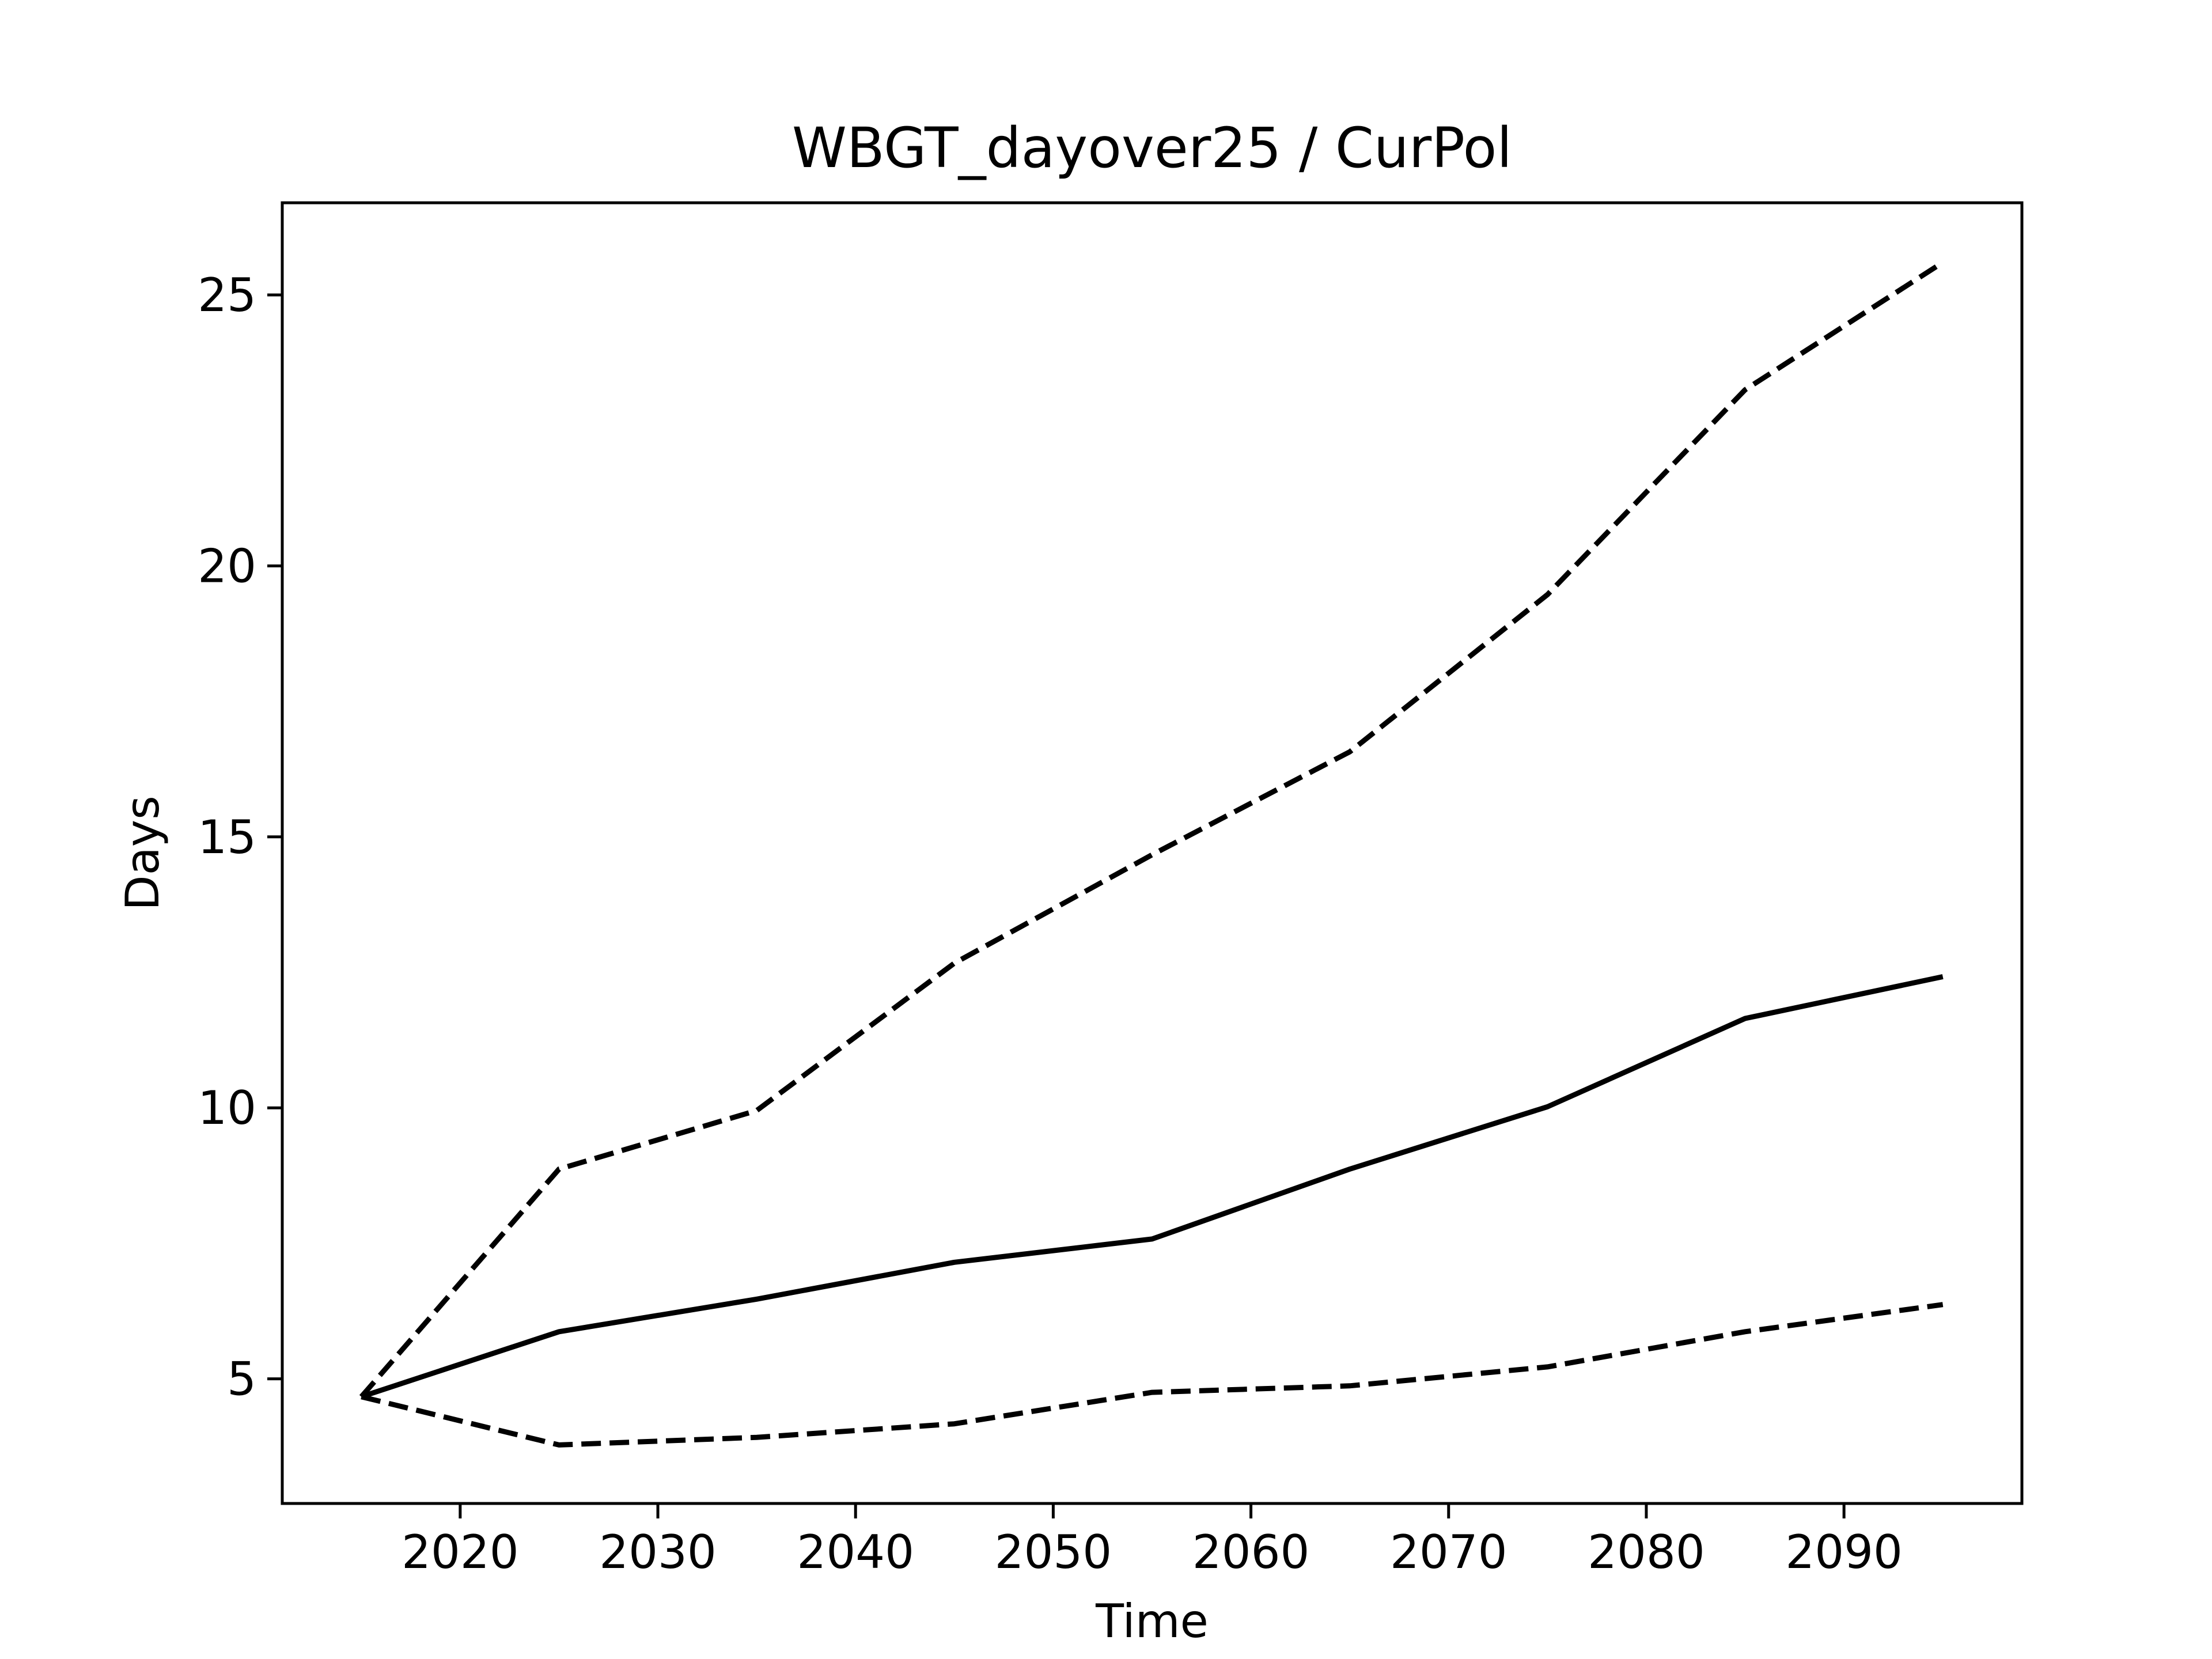 This screenshot has width=2212, height=1659. I want to click on x-tick-label: 2060, so click(1251, 1552).